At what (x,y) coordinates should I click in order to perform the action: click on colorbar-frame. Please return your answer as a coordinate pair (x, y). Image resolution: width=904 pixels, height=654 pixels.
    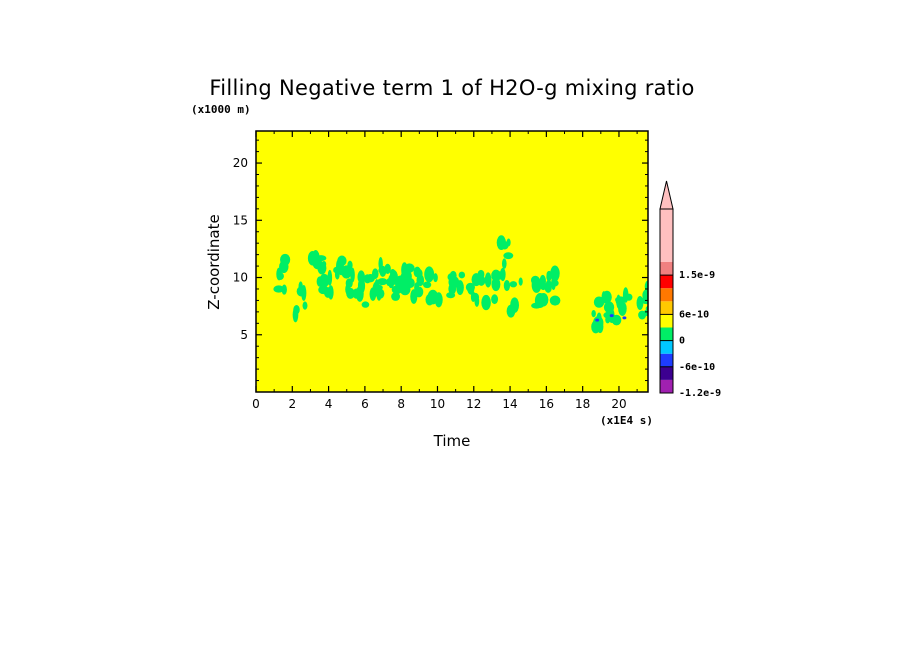
    Looking at the image, I should click on (666, 301).